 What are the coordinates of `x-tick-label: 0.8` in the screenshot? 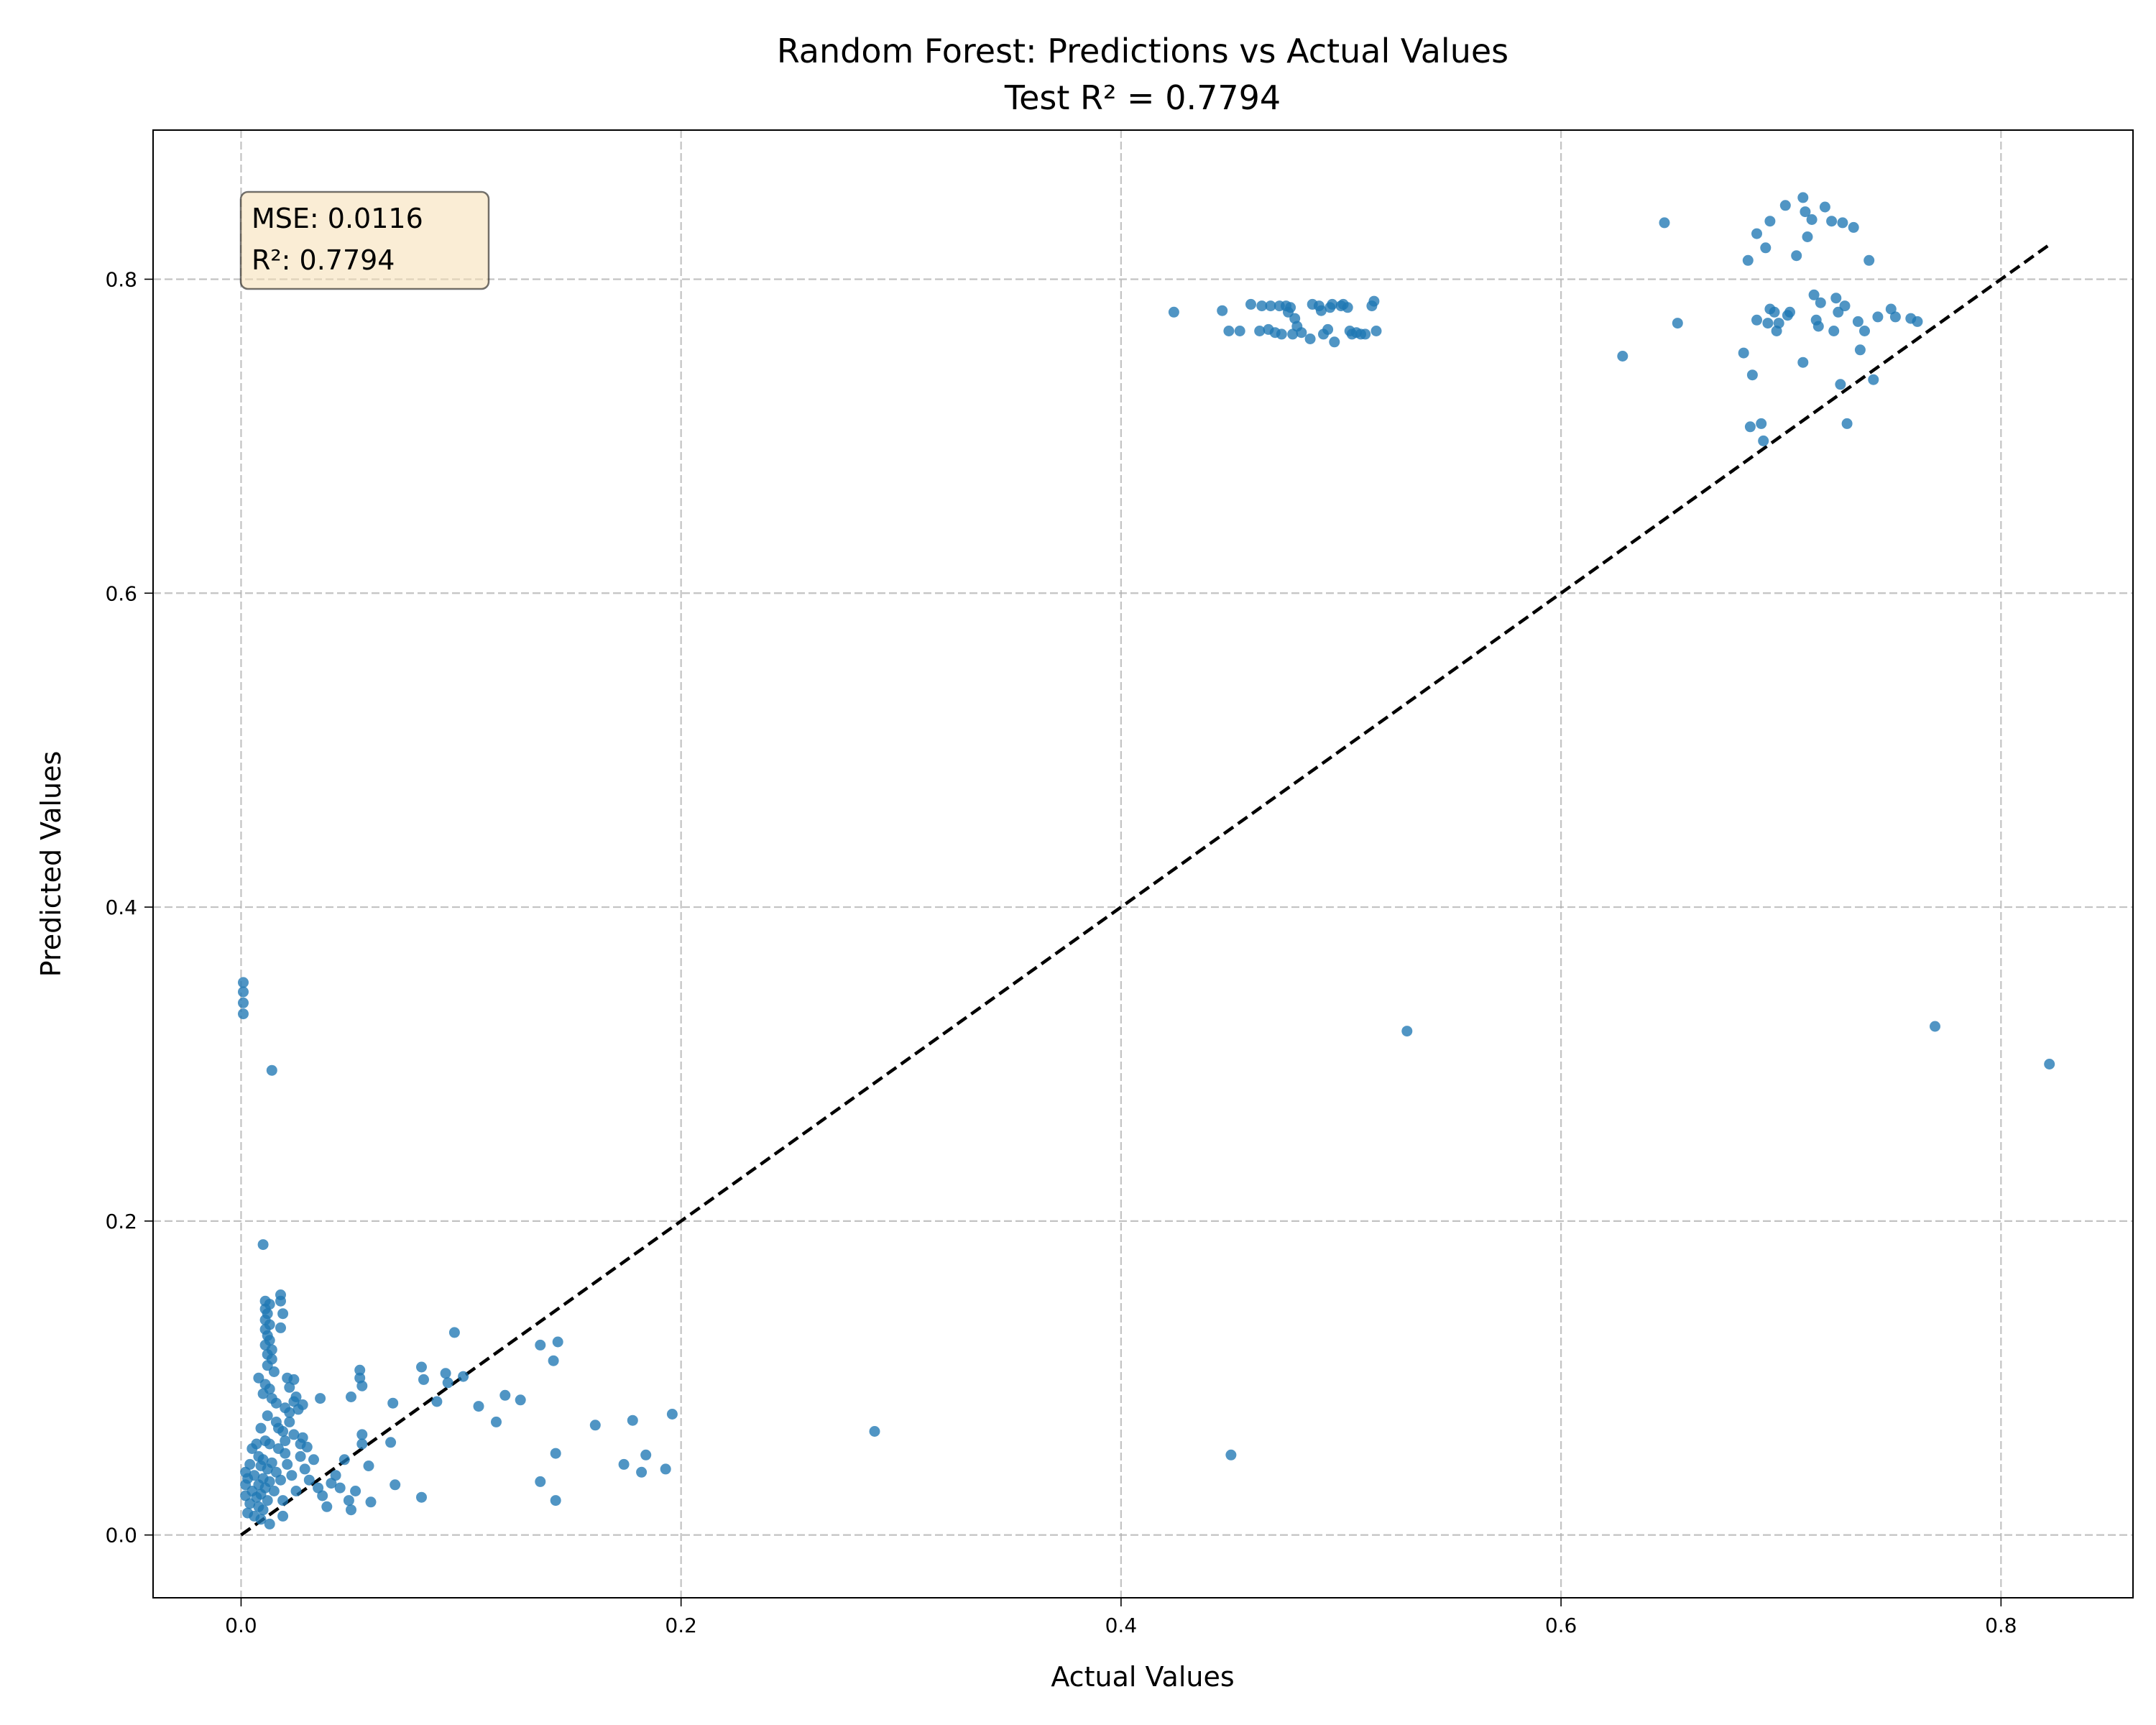 It's located at (2001, 1625).